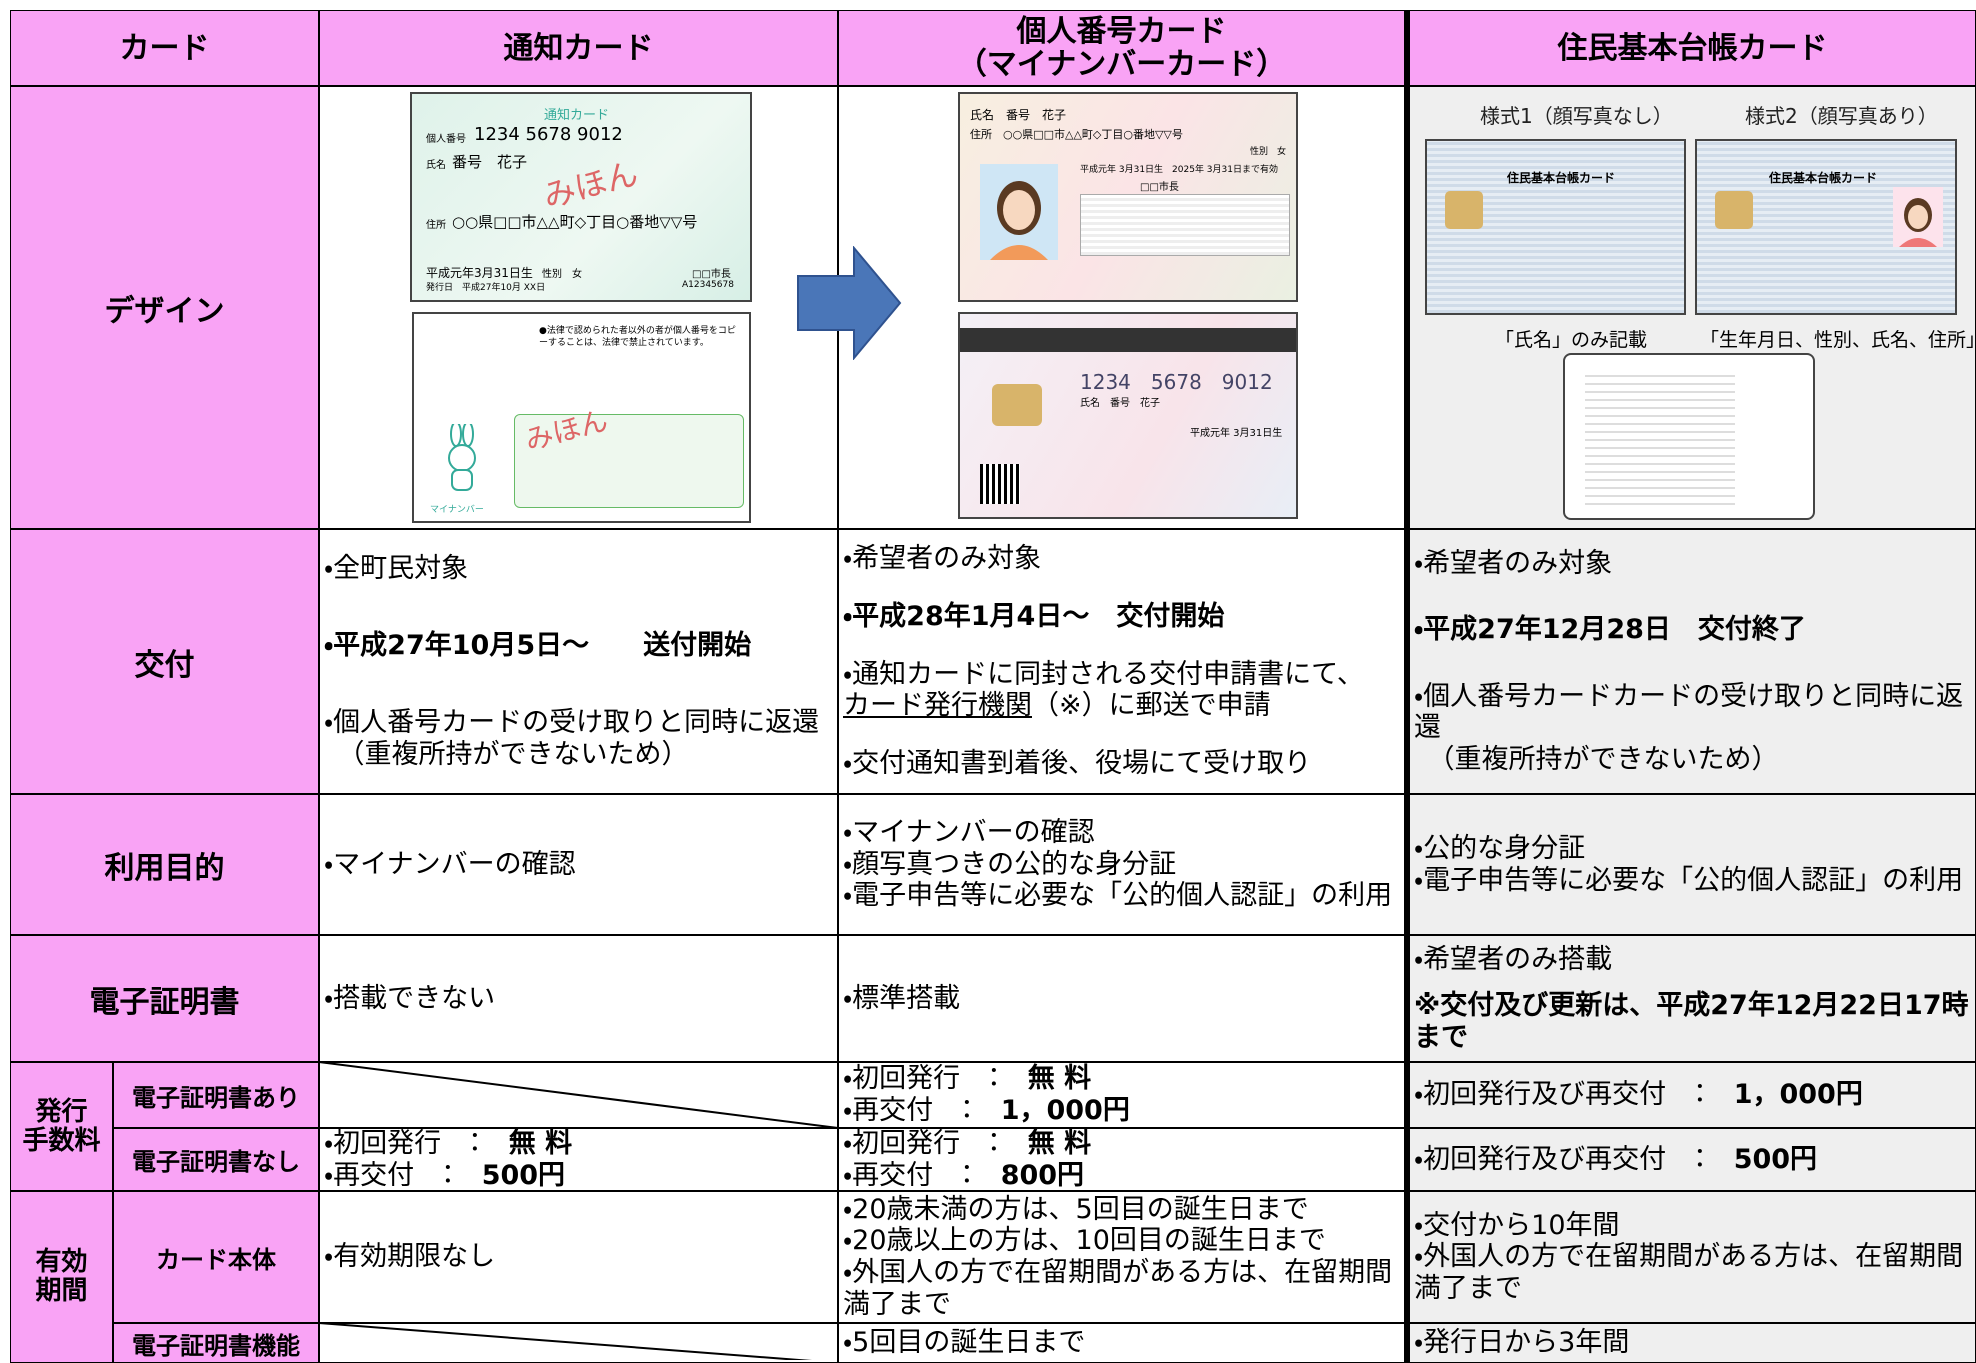 This screenshot has height=1363, width=1976. What do you see at coordinates (216, 1095) in the screenshot?
I see `sub-label: 電子証明書あり` at bounding box center [216, 1095].